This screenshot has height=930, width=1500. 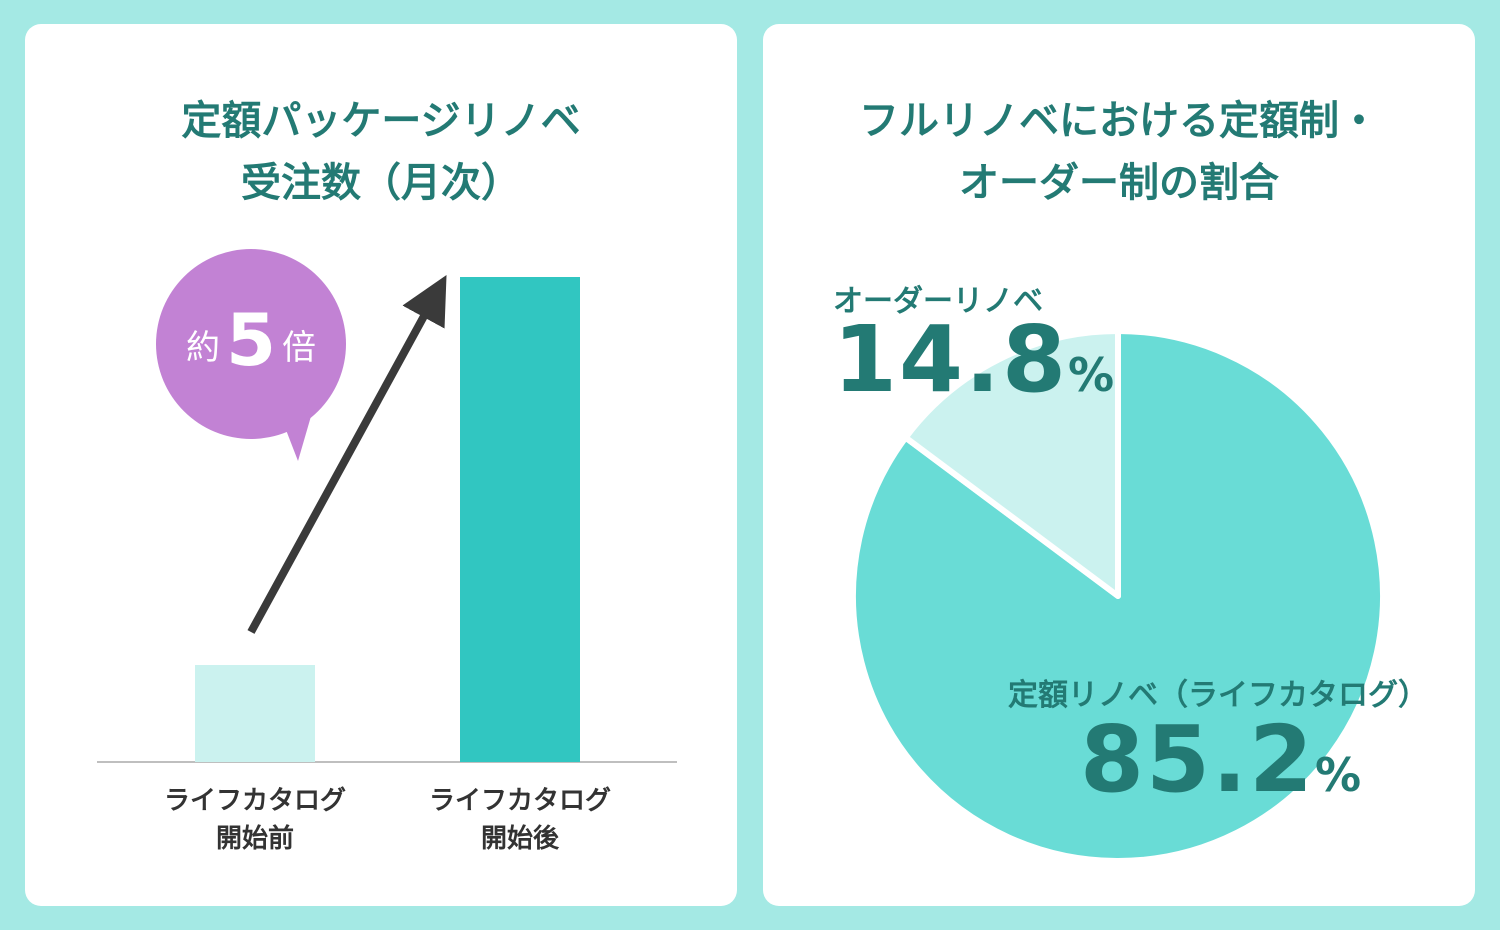 What do you see at coordinates (1011, 463) in the screenshot?
I see `pie-slice-order` at bounding box center [1011, 463].